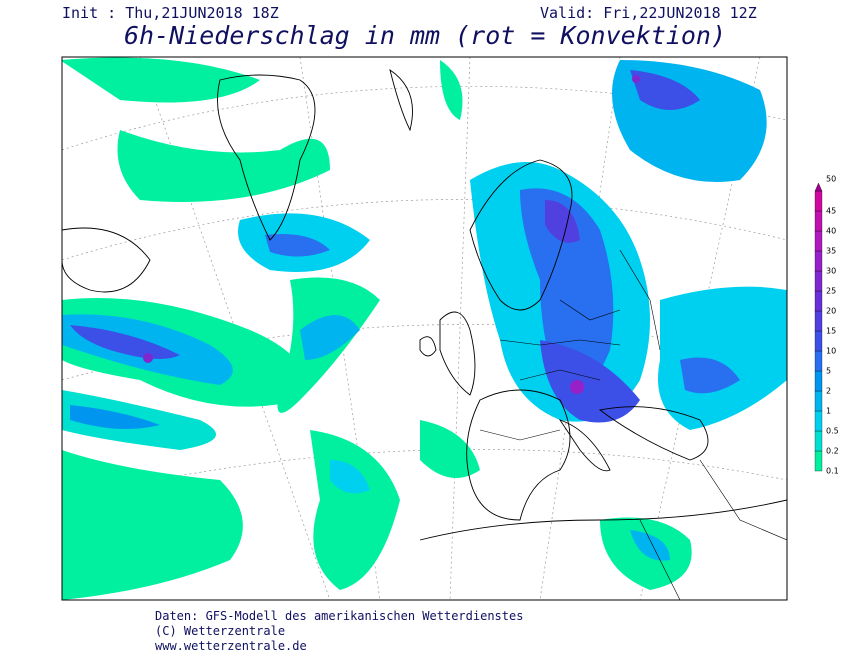  What do you see at coordinates (831, 231) in the screenshot?
I see `legend-label: 40` at bounding box center [831, 231].